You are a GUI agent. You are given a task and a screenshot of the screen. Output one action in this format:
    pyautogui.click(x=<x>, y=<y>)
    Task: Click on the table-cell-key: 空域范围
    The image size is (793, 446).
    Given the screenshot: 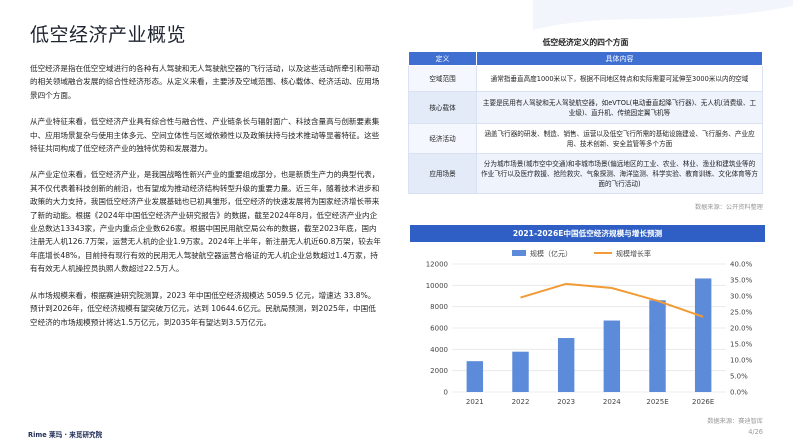 What is the action you would take?
    pyautogui.click(x=442, y=78)
    